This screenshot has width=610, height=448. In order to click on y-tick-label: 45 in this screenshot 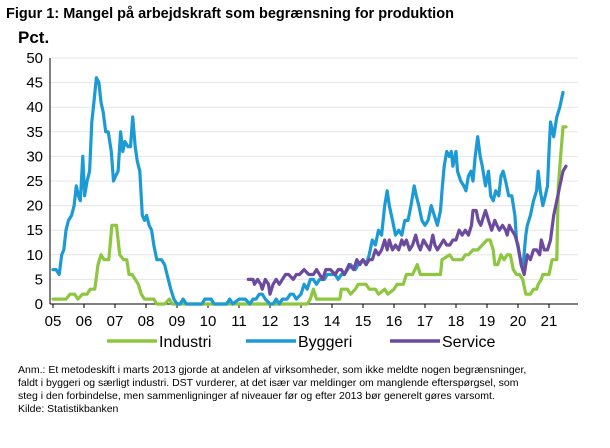, I will do `click(34, 83)`.